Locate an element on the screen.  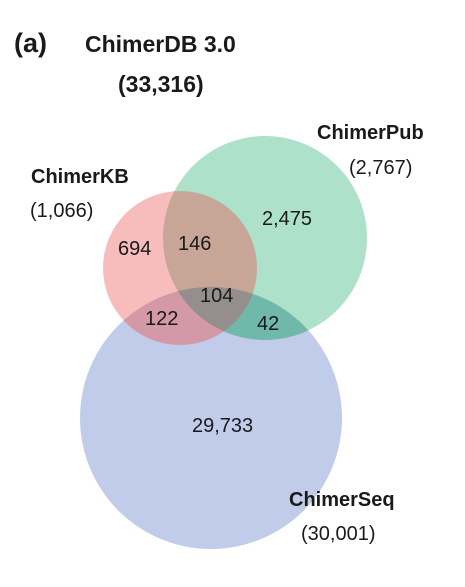
chimerseq-label: ChimerSeq is located at coordinates (342, 500).